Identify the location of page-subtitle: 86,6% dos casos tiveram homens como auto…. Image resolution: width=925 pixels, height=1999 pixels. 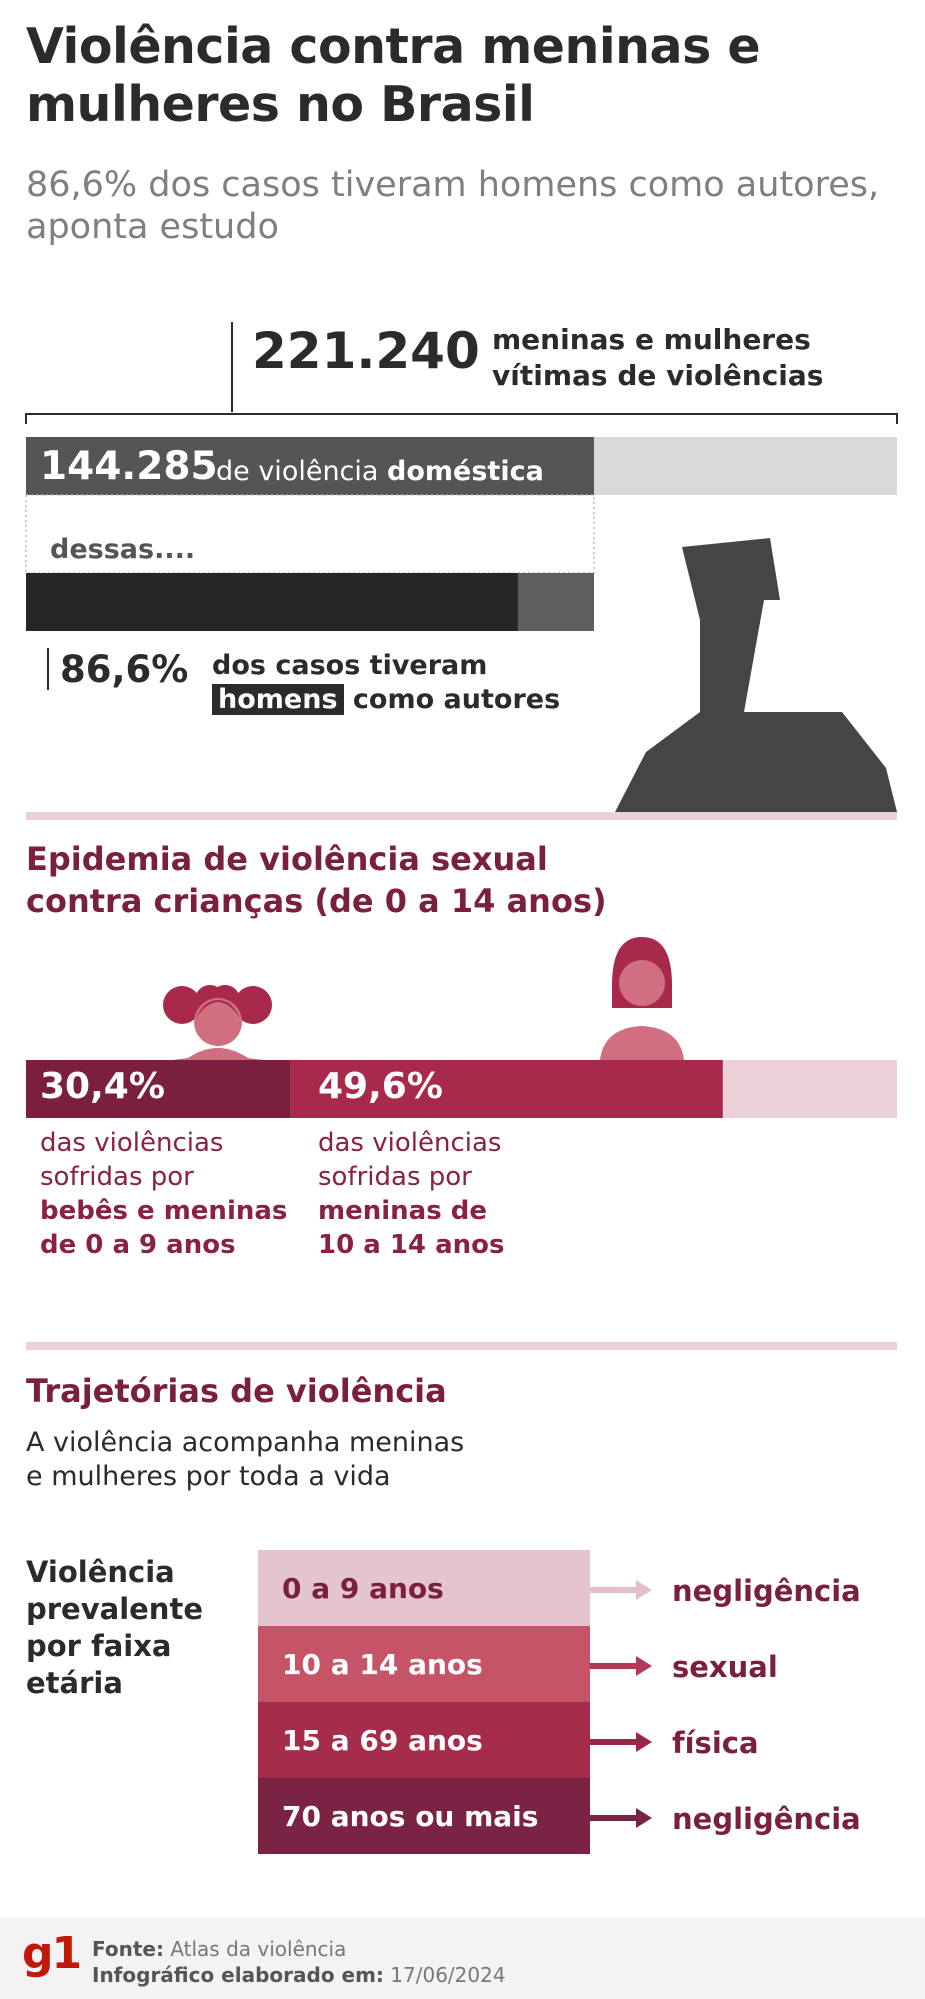
(453, 206).